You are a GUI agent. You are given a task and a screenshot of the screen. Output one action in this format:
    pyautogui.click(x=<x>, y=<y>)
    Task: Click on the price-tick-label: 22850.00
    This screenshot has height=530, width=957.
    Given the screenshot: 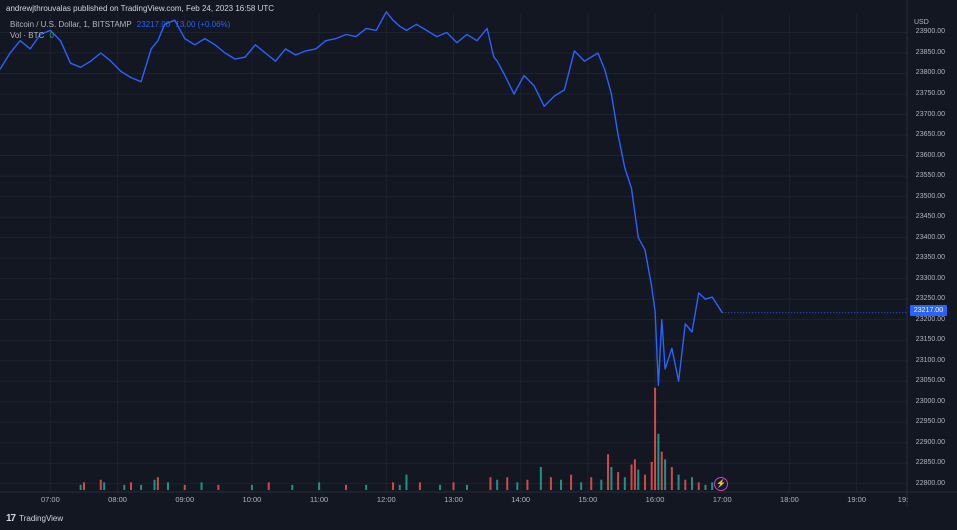 What is the action you would take?
    pyautogui.click(x=930, y=463)
    